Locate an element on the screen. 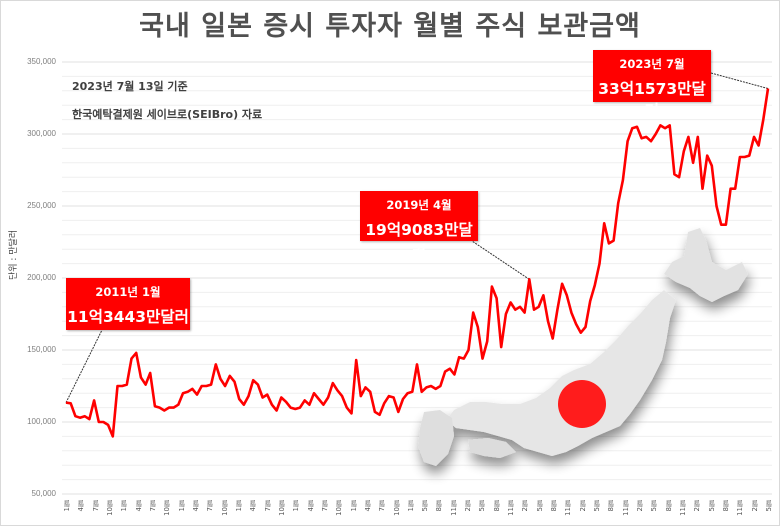 The image size is (780, 526). callout-value: 11억3443만달러 is located at coordinates (128, 317).